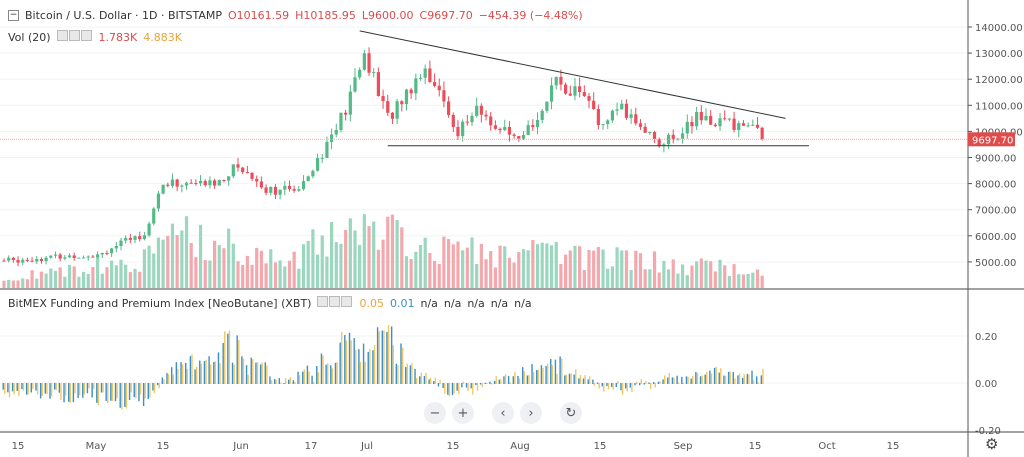 This screenshot has height=457, width=1024. Describe the element at coordinates (29, 37) in the screenshot. I see `volume-label: Vol (20)` at that location.